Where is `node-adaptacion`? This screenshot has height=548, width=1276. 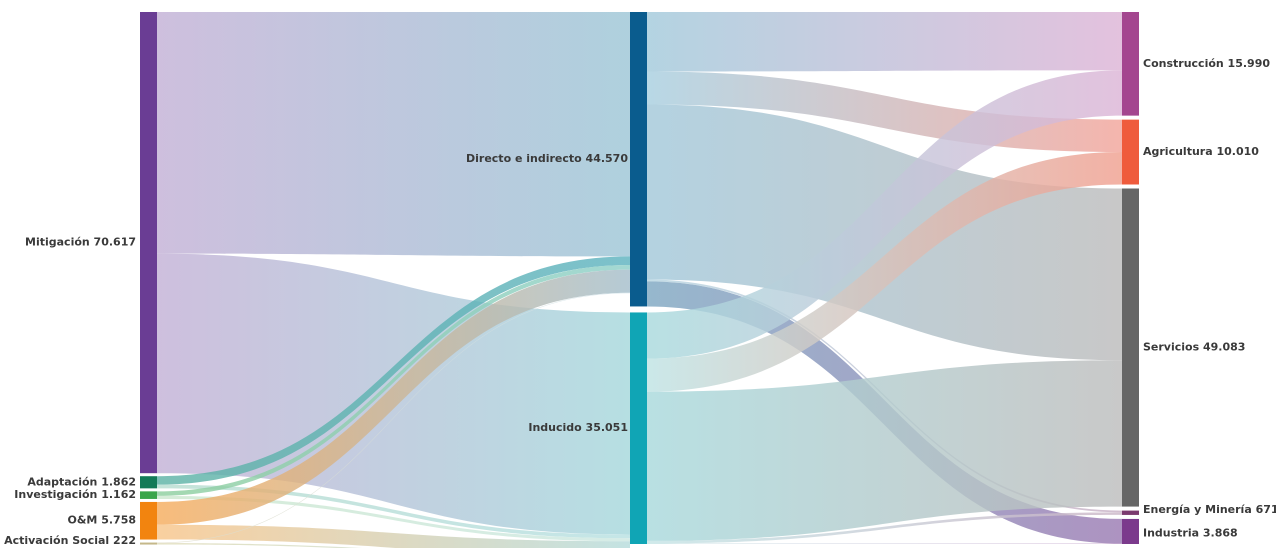
node-adaptacion is located at coordinates (148, 482).